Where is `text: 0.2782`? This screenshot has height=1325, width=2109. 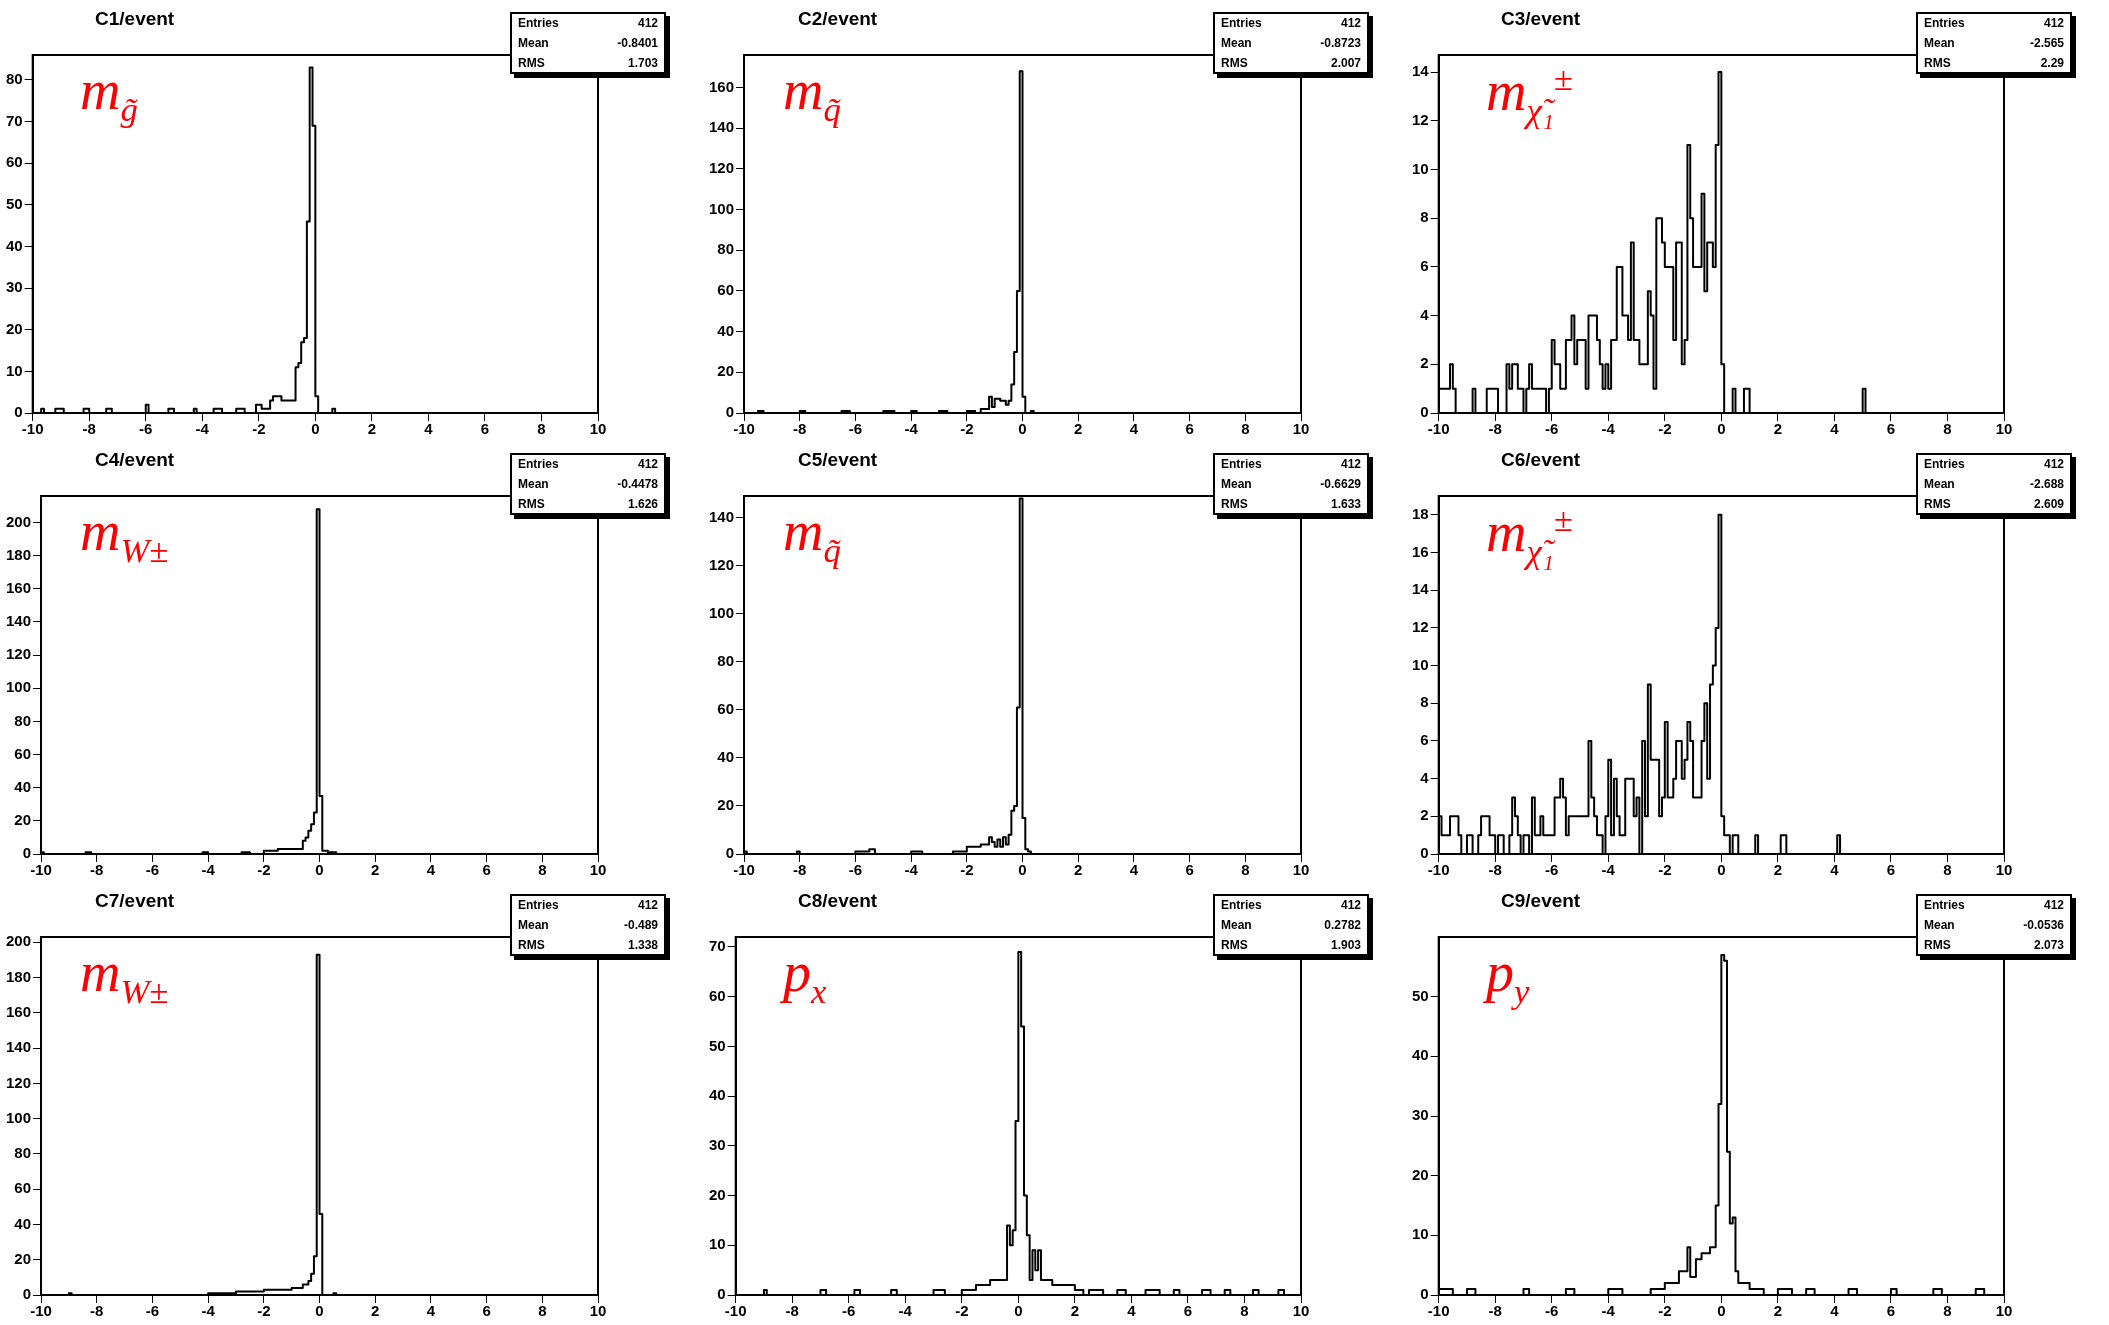 text: 0.2782 is located at coordinates (1342, 925).